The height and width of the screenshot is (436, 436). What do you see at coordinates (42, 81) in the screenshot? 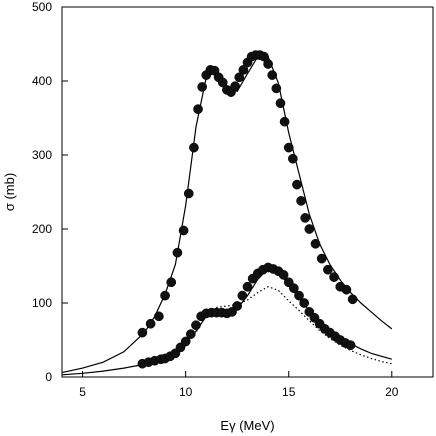
I see `y-tick-label: 400` at bounding box center [42, 81].